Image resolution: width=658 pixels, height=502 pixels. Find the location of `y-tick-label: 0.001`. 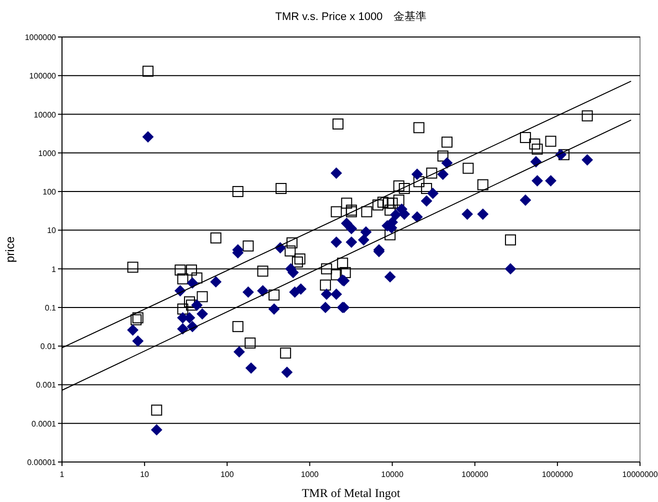

y-tick-label: 0.001 is located at coordinates (46, 385).